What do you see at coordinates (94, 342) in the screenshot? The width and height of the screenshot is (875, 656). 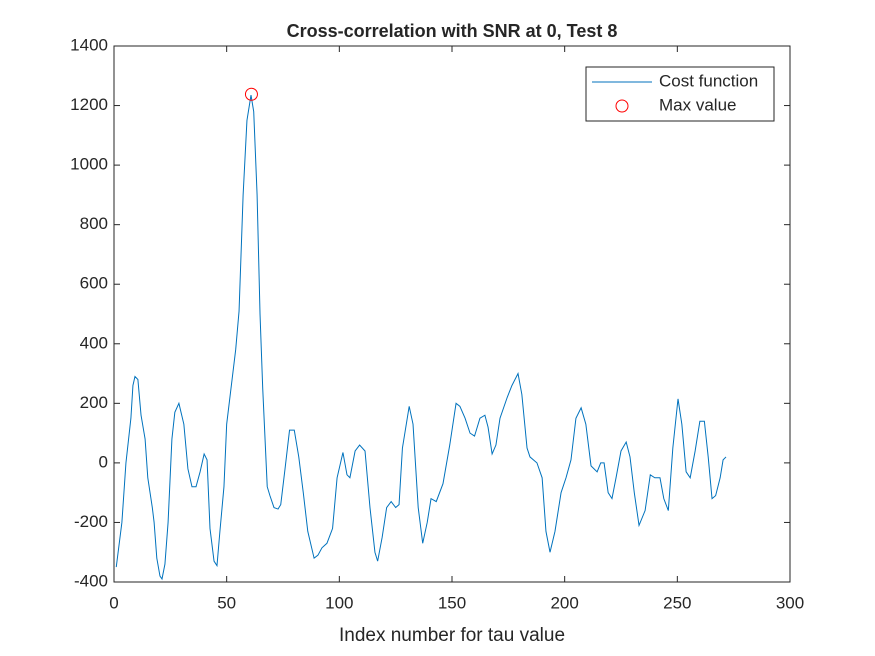 I see `y-tick-label: 400` at bounding box center [94, 342].